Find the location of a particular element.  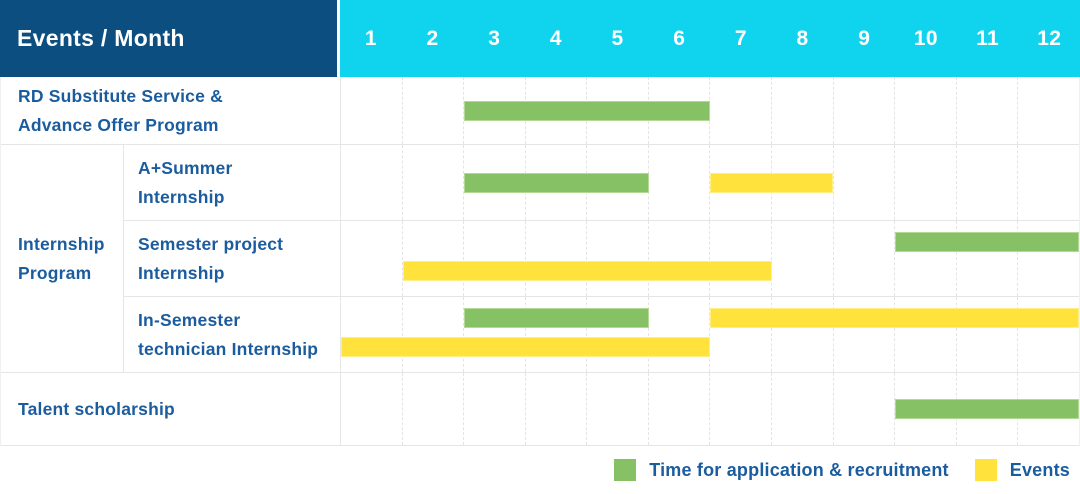

month-header-3: 3 is located at coordinates (494, 38).